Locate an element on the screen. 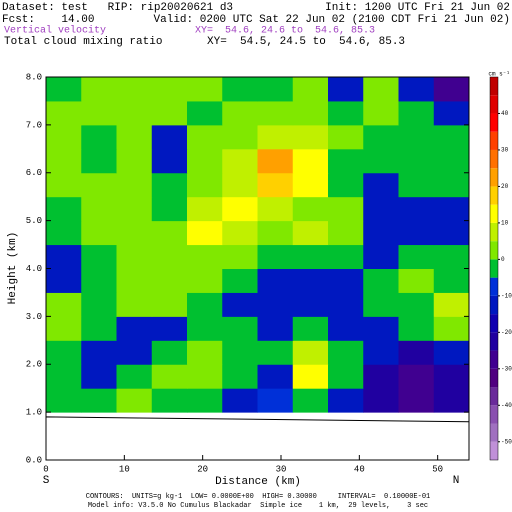  y-tick-label: 2.0 is located at coordinates (34, 365).